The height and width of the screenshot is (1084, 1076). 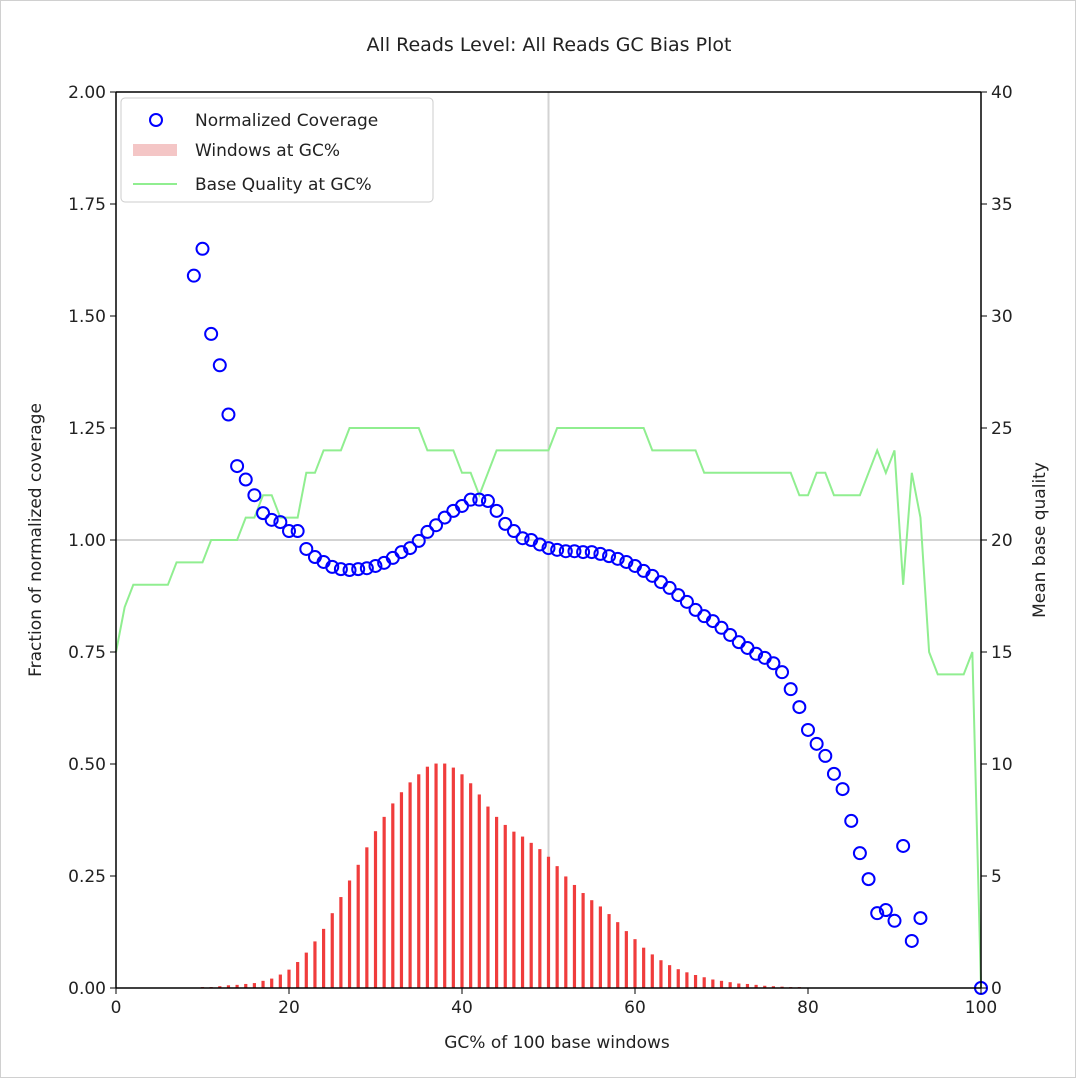 What do you see at coordinates (289, 1008) in the screenshot?
I see `x-tick-label: 20` at bounding box center [289, 1008].